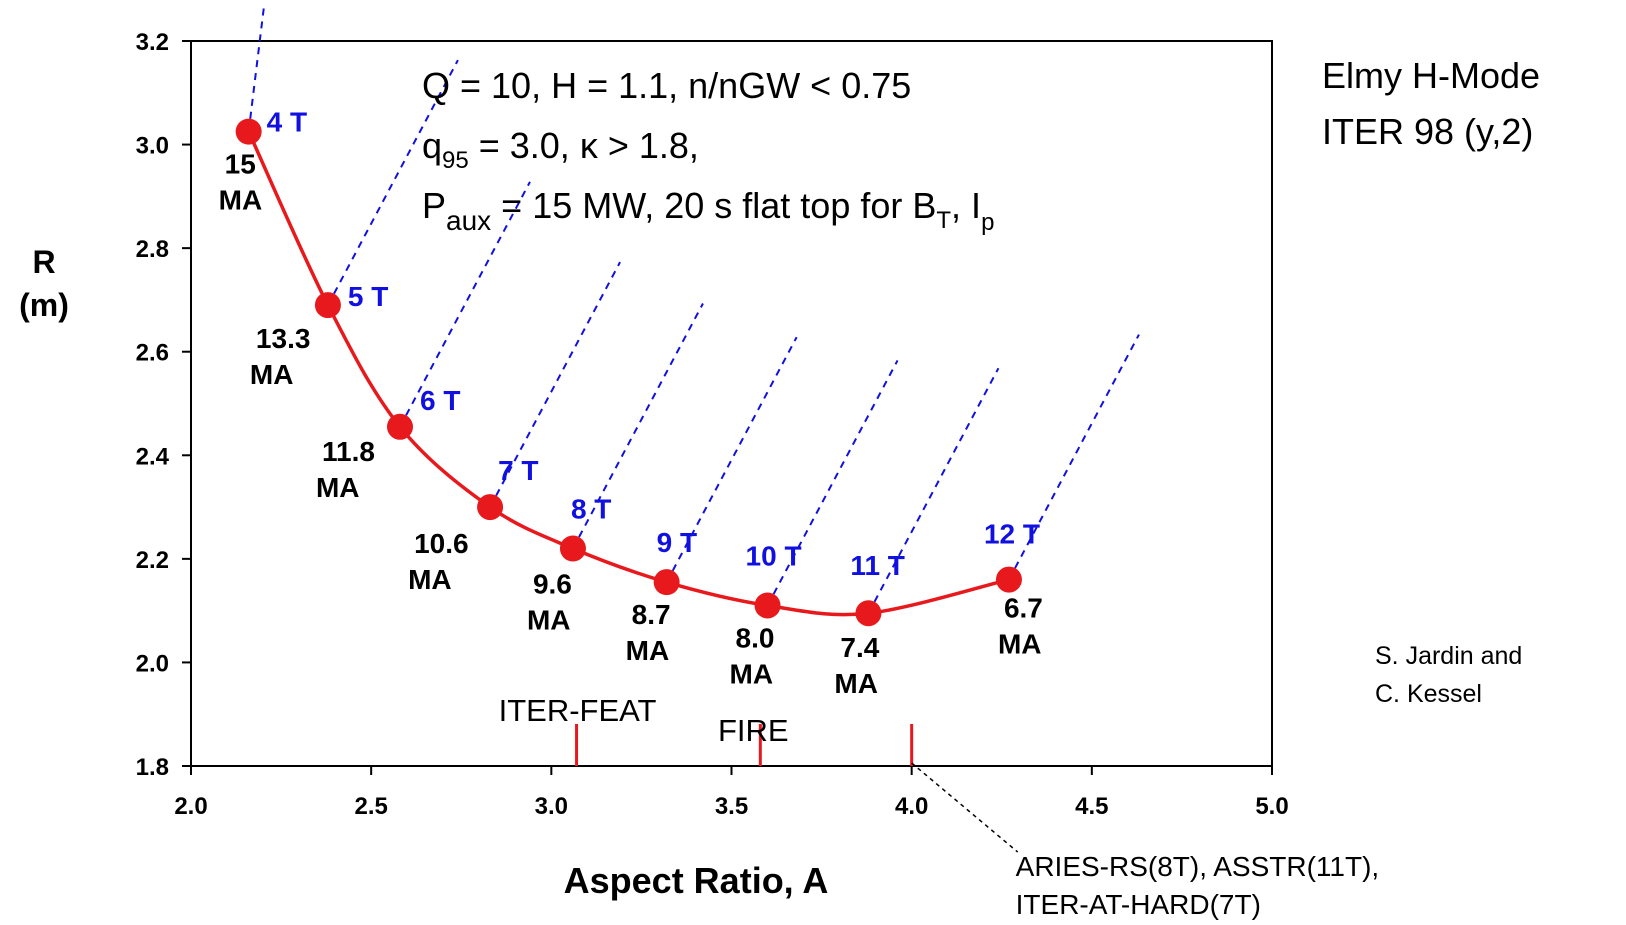 The height and width of the screenshot is (925, 1626). I want to click on y-tick-label: 2.6, so click(152, 353).